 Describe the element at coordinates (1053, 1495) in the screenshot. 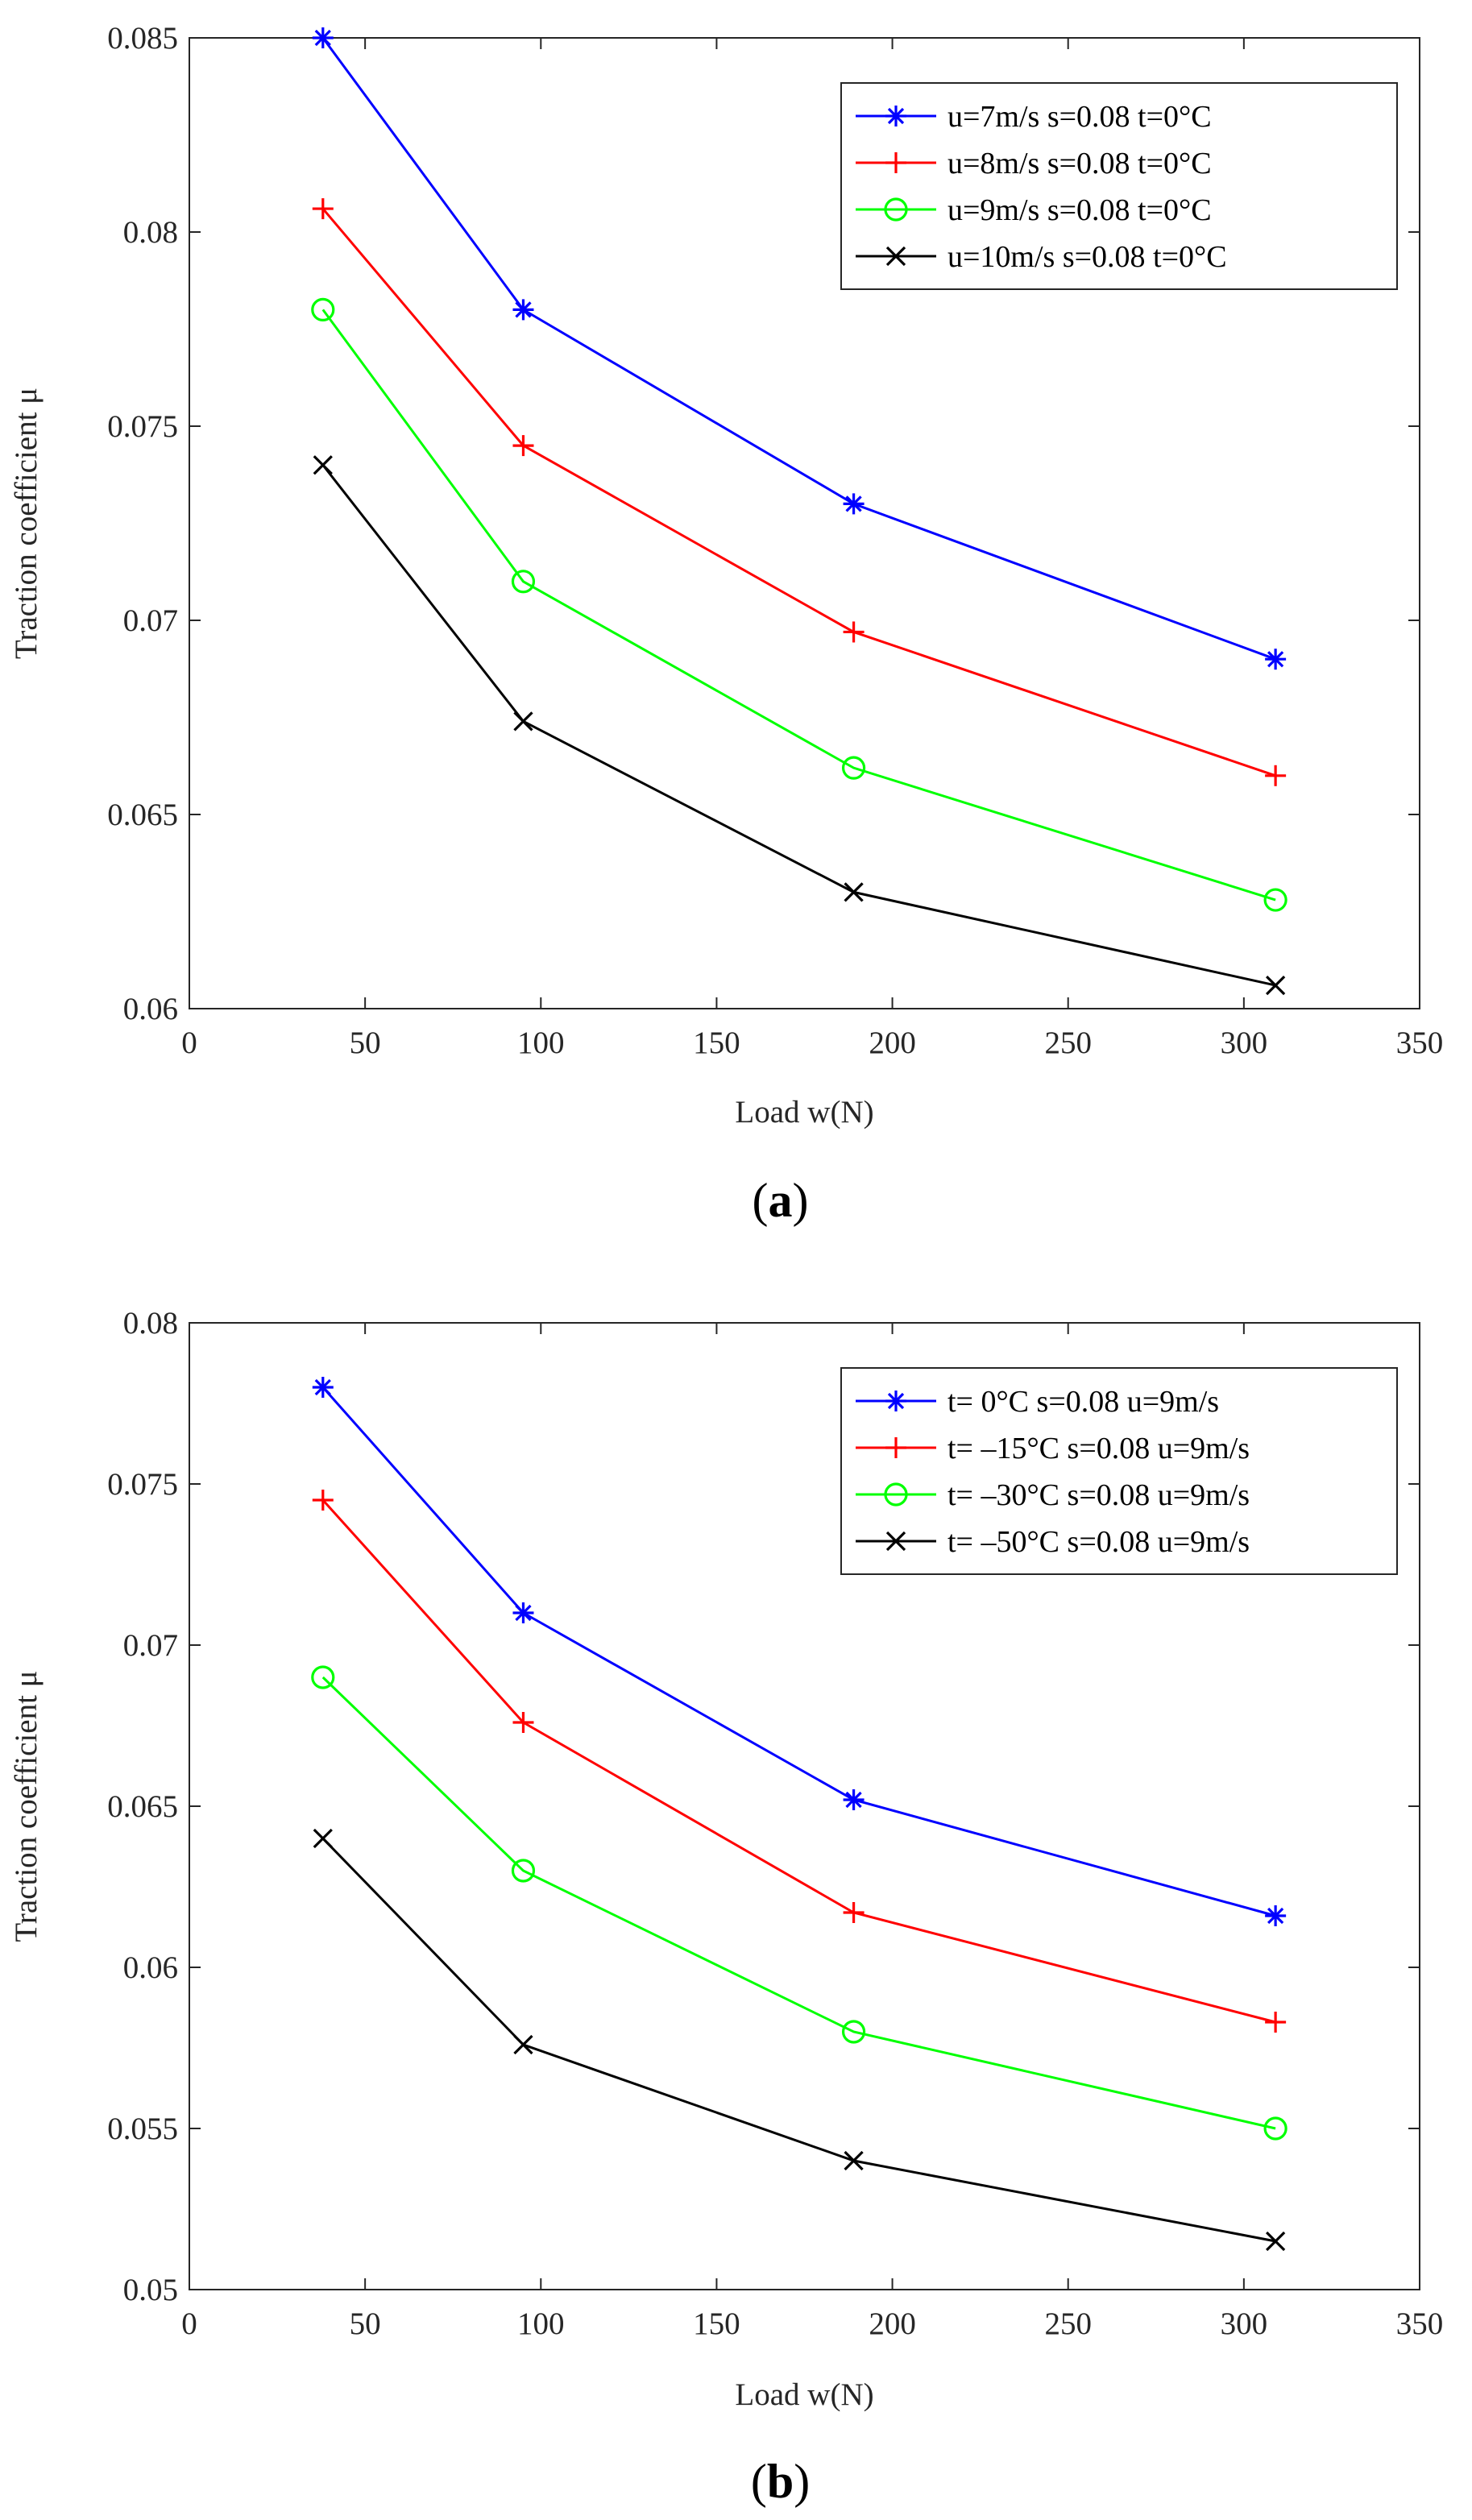

I see `legend-item: t= –30°C s=0.08 u=9m/s` at that location.